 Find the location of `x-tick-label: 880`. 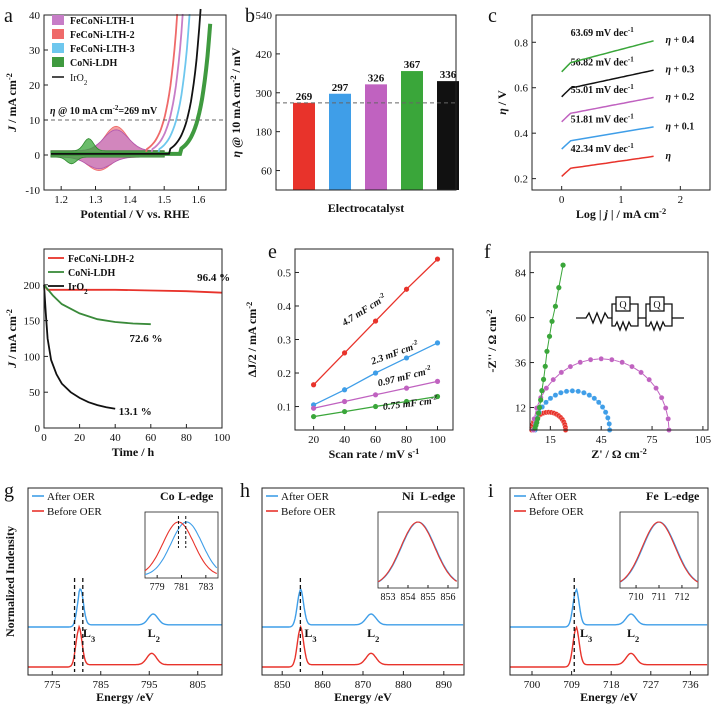

x-tick-label: 880 is located at coordinates (403, 685).